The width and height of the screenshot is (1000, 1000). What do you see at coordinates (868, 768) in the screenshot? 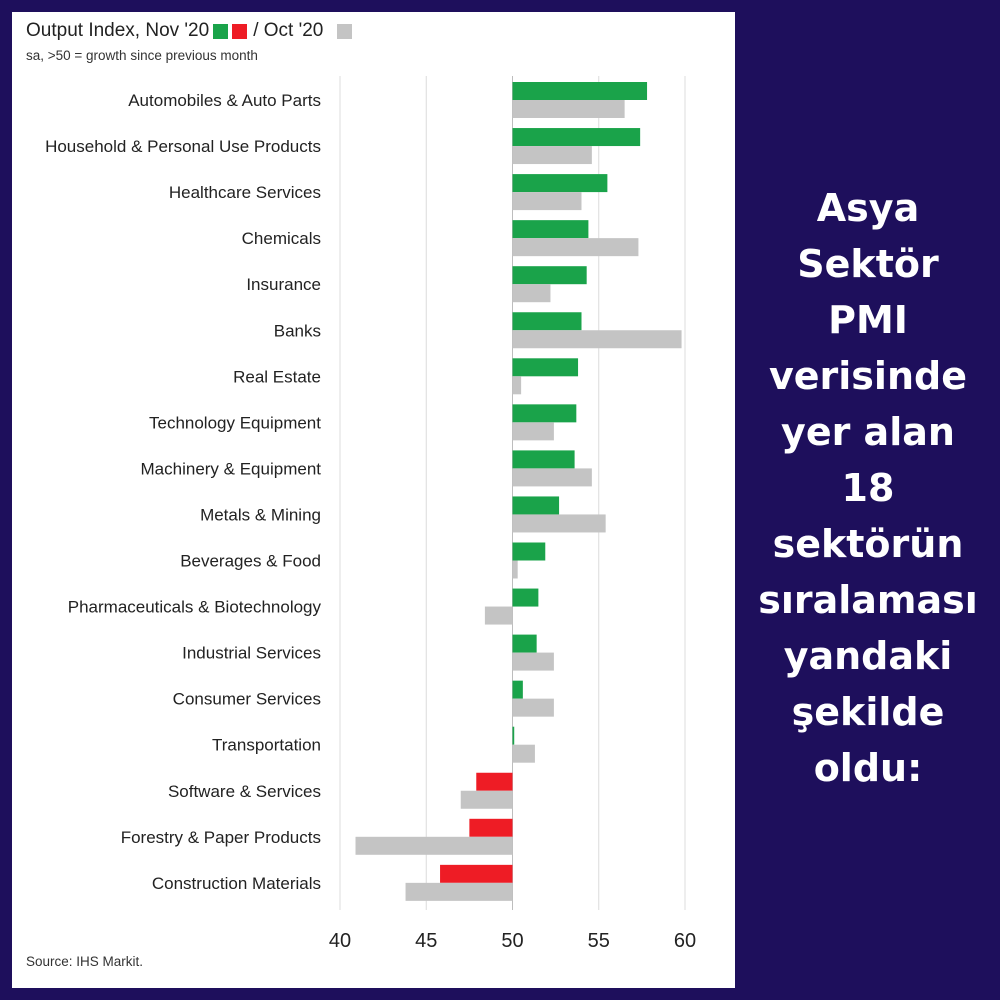
I see `caption-line: oldu:` at bounding box center [868, 768].